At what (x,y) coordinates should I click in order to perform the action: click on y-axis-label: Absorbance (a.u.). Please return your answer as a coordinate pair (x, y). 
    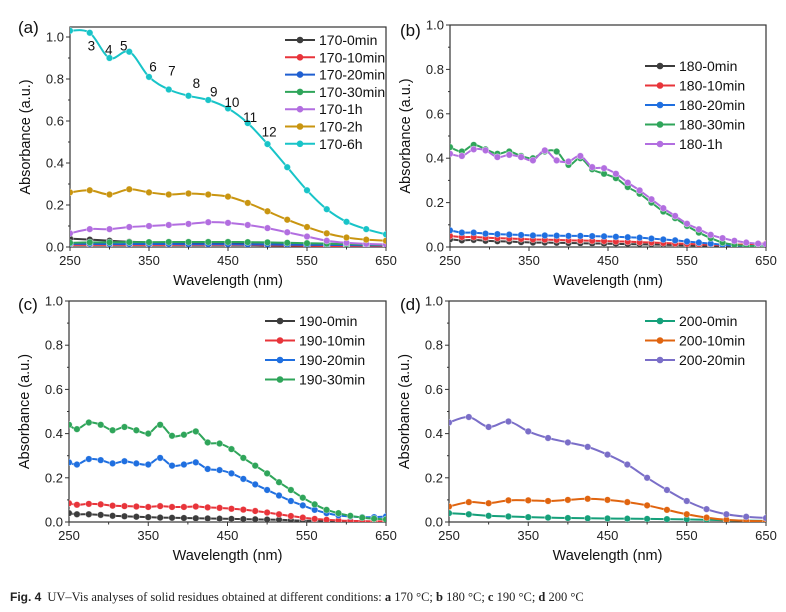
    Looking at the image, I should click on (25, 411).